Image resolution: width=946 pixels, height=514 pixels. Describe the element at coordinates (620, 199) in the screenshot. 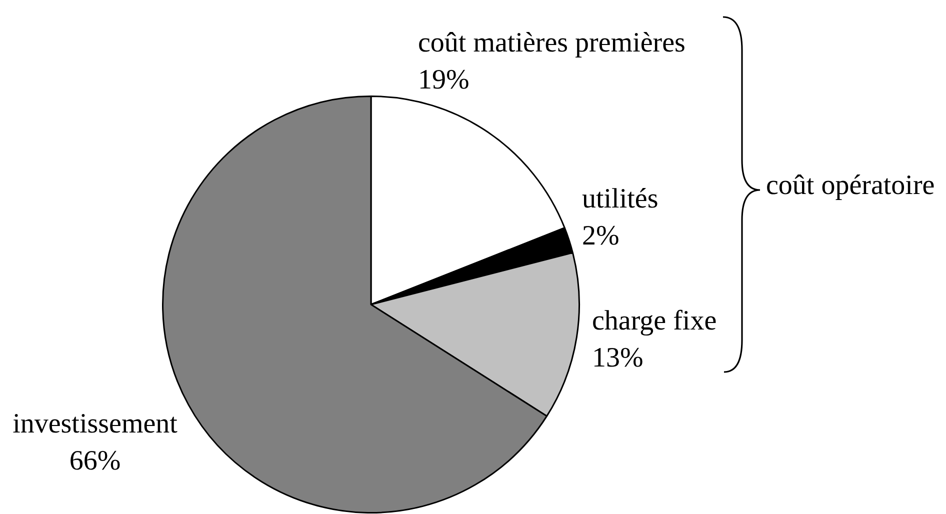

I see `slice-label: utilités` at that location.